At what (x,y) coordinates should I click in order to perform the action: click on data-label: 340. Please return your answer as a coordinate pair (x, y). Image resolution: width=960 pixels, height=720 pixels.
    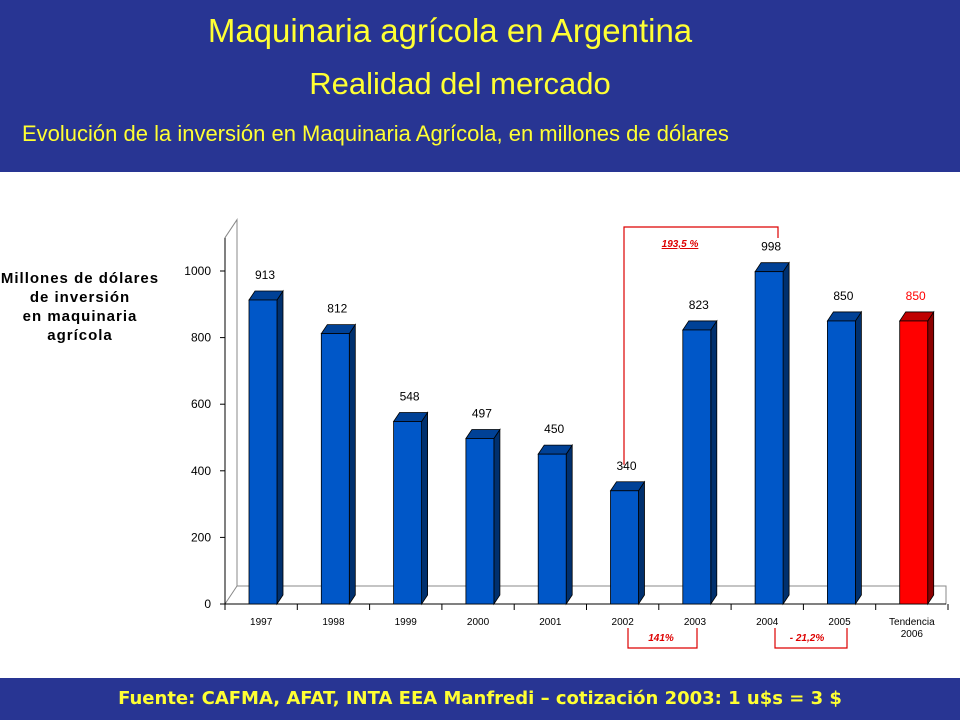
    Looking at the image, I should click on (626, 466).